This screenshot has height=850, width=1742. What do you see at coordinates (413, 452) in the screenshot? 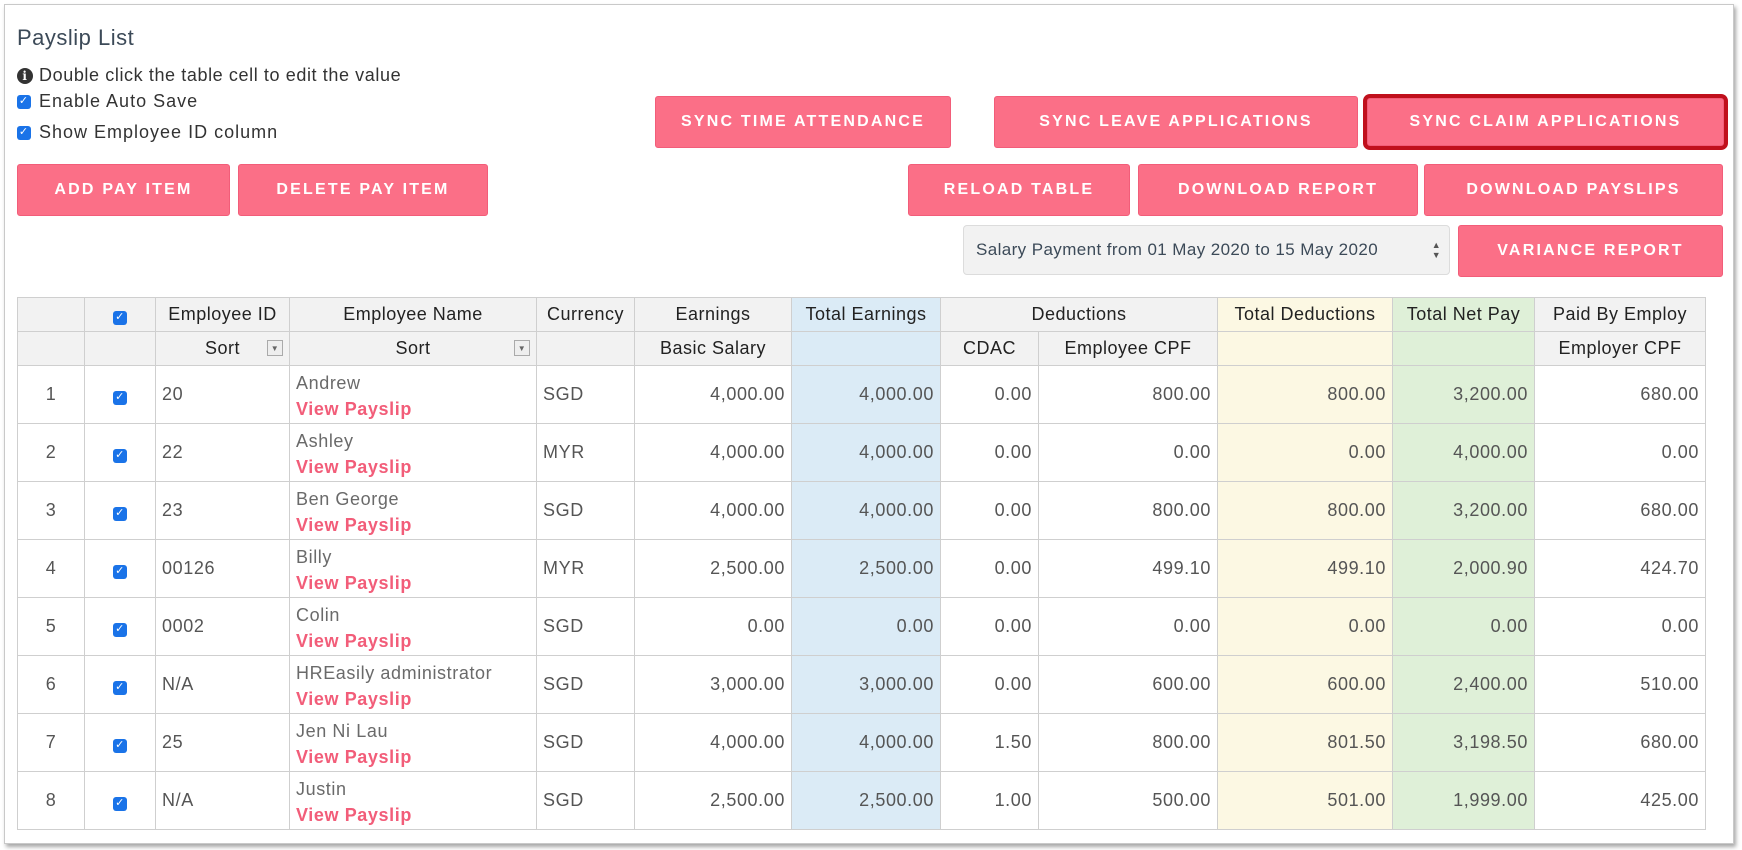
I see `cell-employee-name: Ashley View Payslip` at bounding box center [413, 452].